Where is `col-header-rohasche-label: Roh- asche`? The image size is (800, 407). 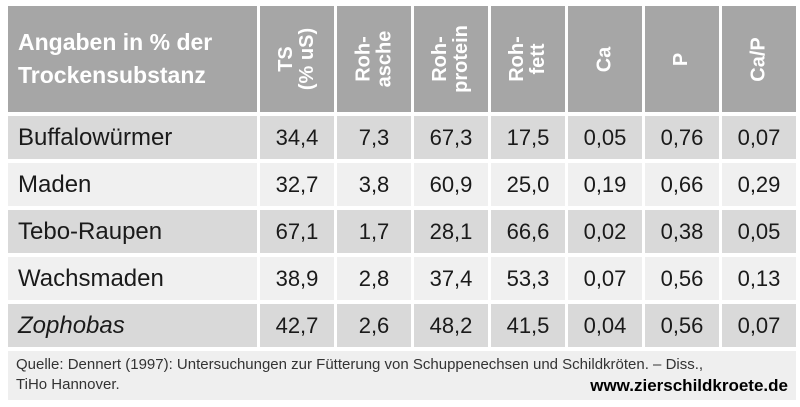
col-header-rohasche-label: Roh- asche is located at coordinates (373, 59).